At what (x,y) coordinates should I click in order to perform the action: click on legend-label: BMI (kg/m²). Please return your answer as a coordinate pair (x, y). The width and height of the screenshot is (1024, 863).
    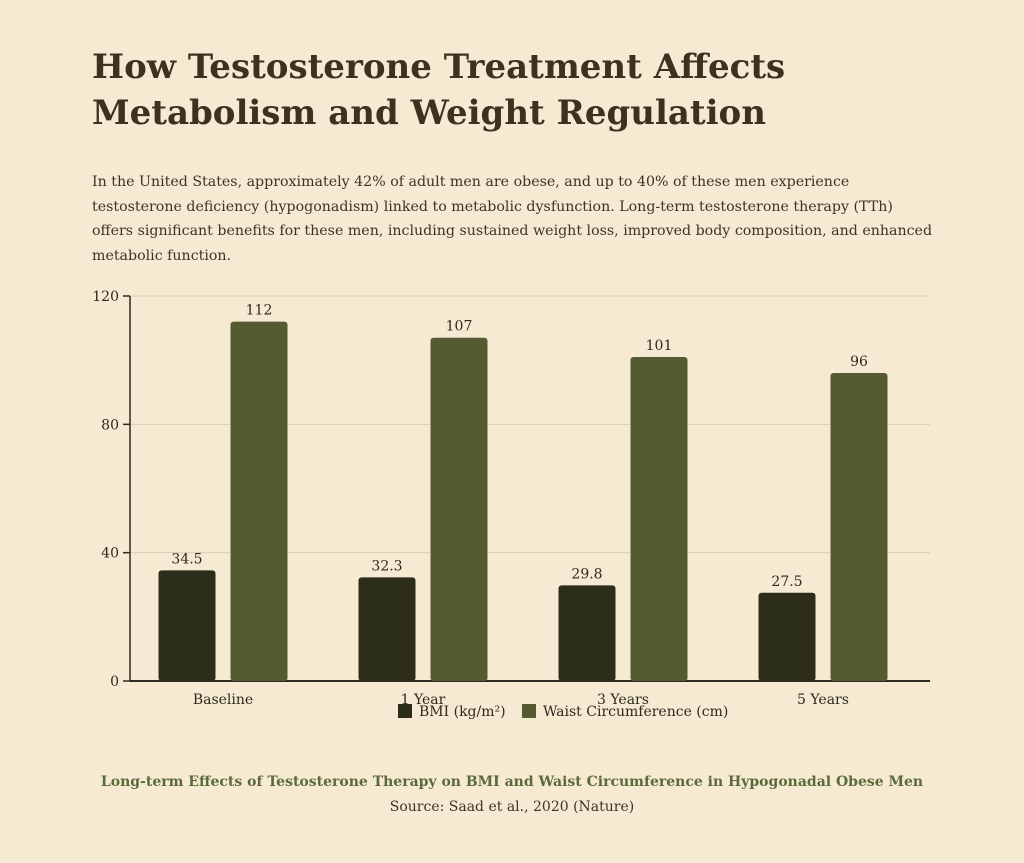
    Looking at the image, I should click on (462, 712).